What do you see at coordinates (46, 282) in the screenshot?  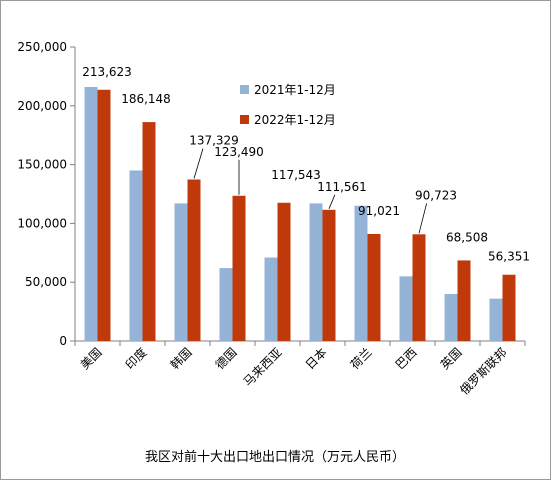 I see `y-tick-label: 50,000` at bounding box center [46, 282].